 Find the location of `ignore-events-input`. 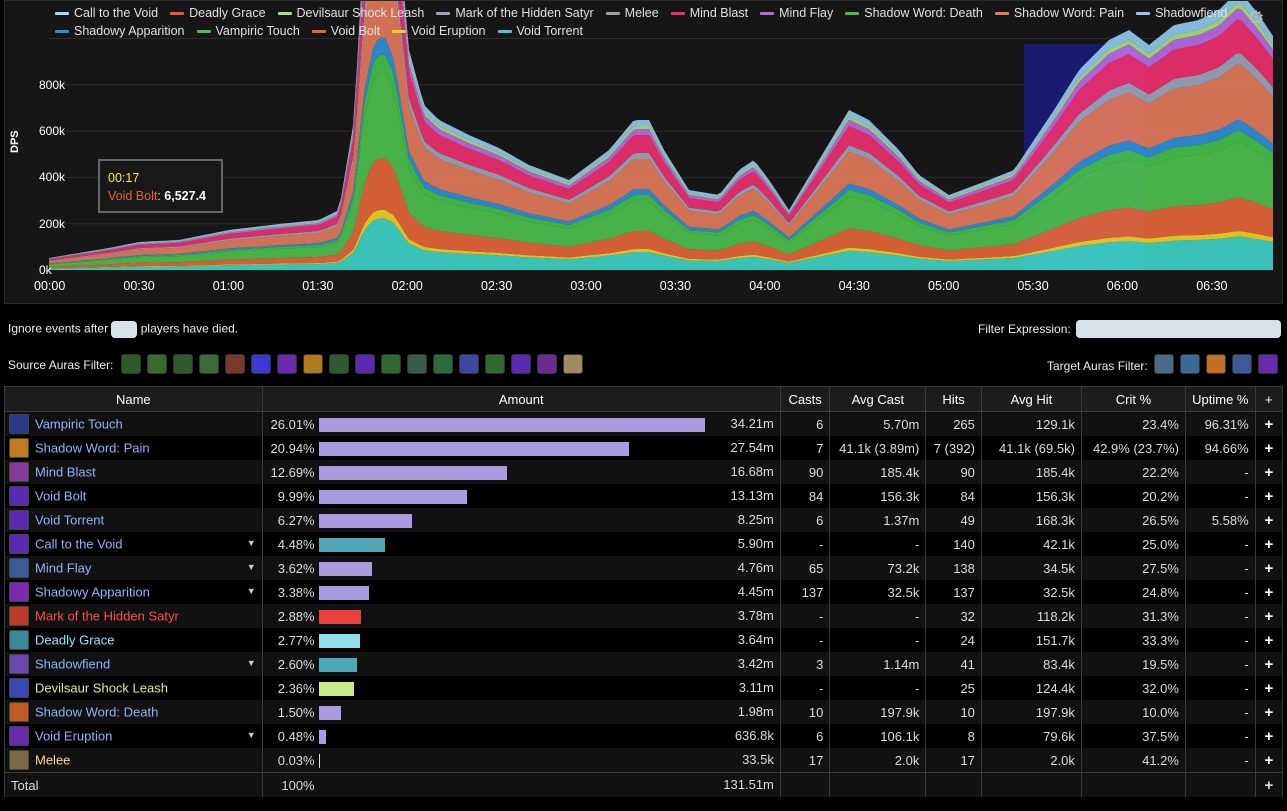

ignore-events-input is located at coordinates (124, 329).